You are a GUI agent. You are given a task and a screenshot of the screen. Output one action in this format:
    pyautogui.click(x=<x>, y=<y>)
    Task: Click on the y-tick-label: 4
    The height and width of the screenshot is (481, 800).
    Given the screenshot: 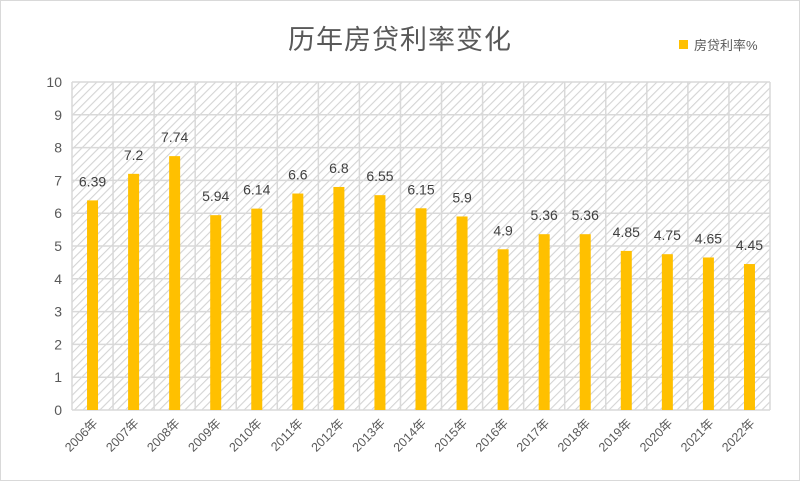 What is the action you would take?
    pyautogui.click(x=58, y=279)
    